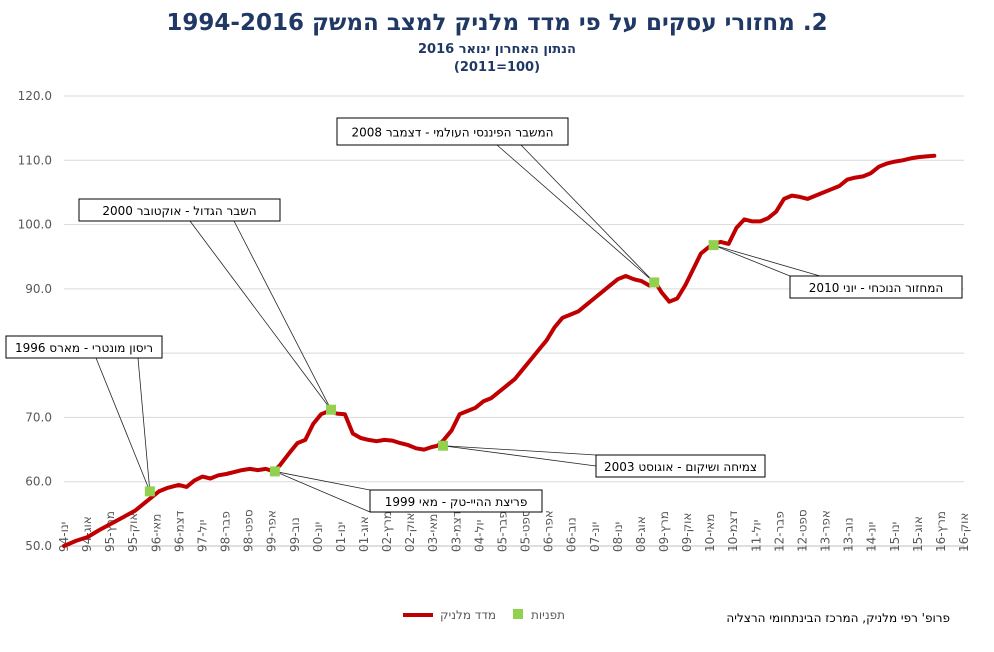  I want to click on callout-label: המחזור הנוכחי - יוני 2010, so click(876, 288).